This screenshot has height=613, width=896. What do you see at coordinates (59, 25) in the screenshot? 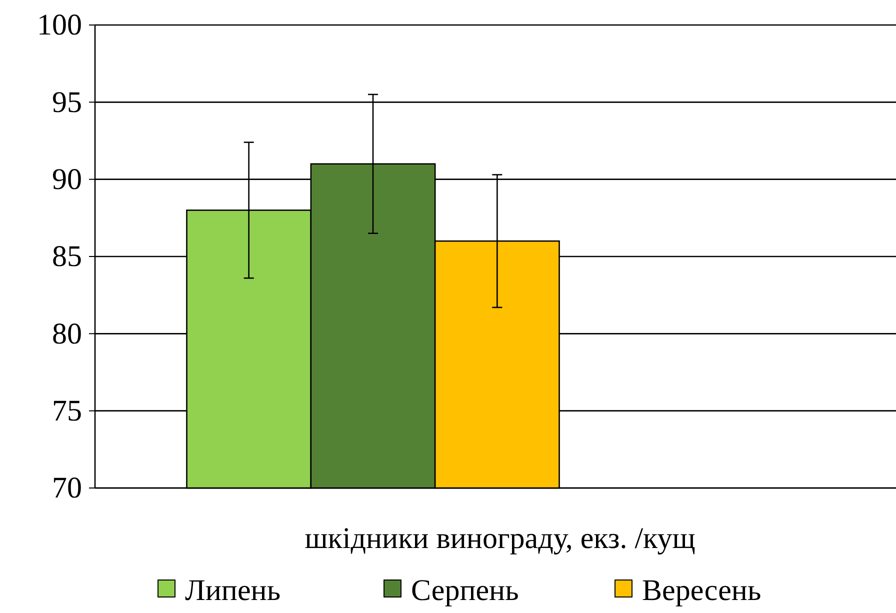
I see `y-tick-label: 100` at bounding box center [59, 25].